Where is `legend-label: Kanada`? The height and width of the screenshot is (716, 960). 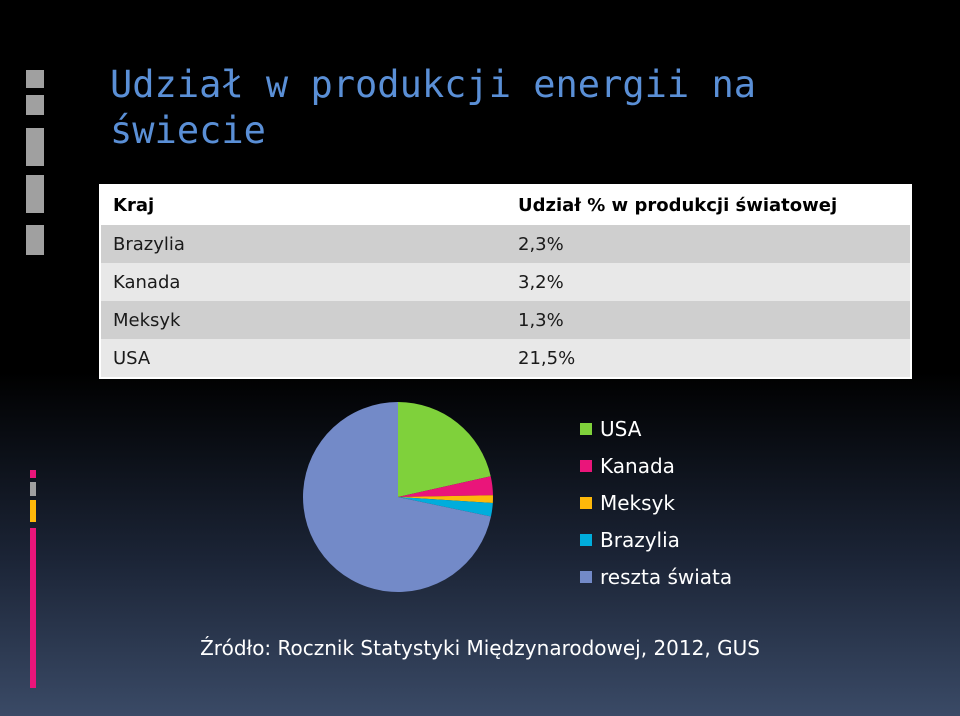
legend-label: Kanada is located at coordinates (637, 465).